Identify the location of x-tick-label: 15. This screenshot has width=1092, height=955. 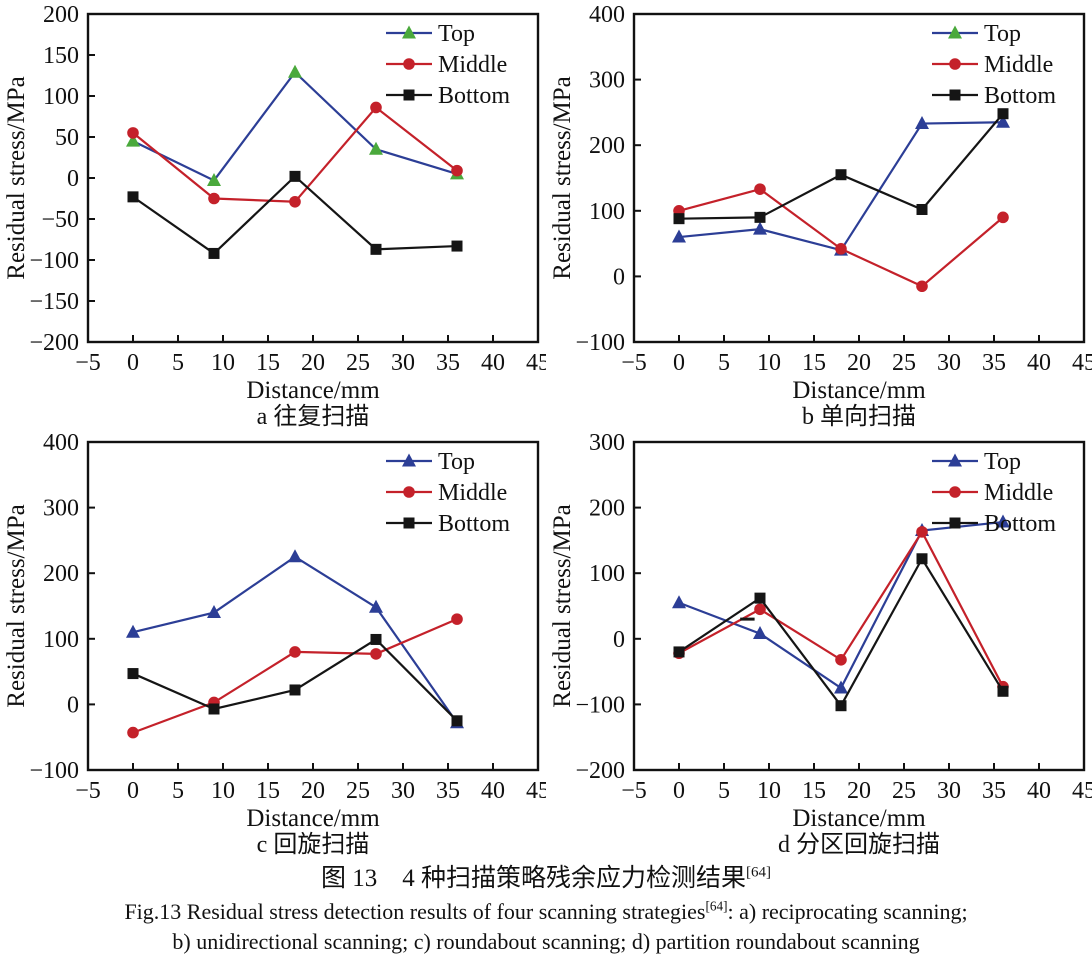
(814, 791).